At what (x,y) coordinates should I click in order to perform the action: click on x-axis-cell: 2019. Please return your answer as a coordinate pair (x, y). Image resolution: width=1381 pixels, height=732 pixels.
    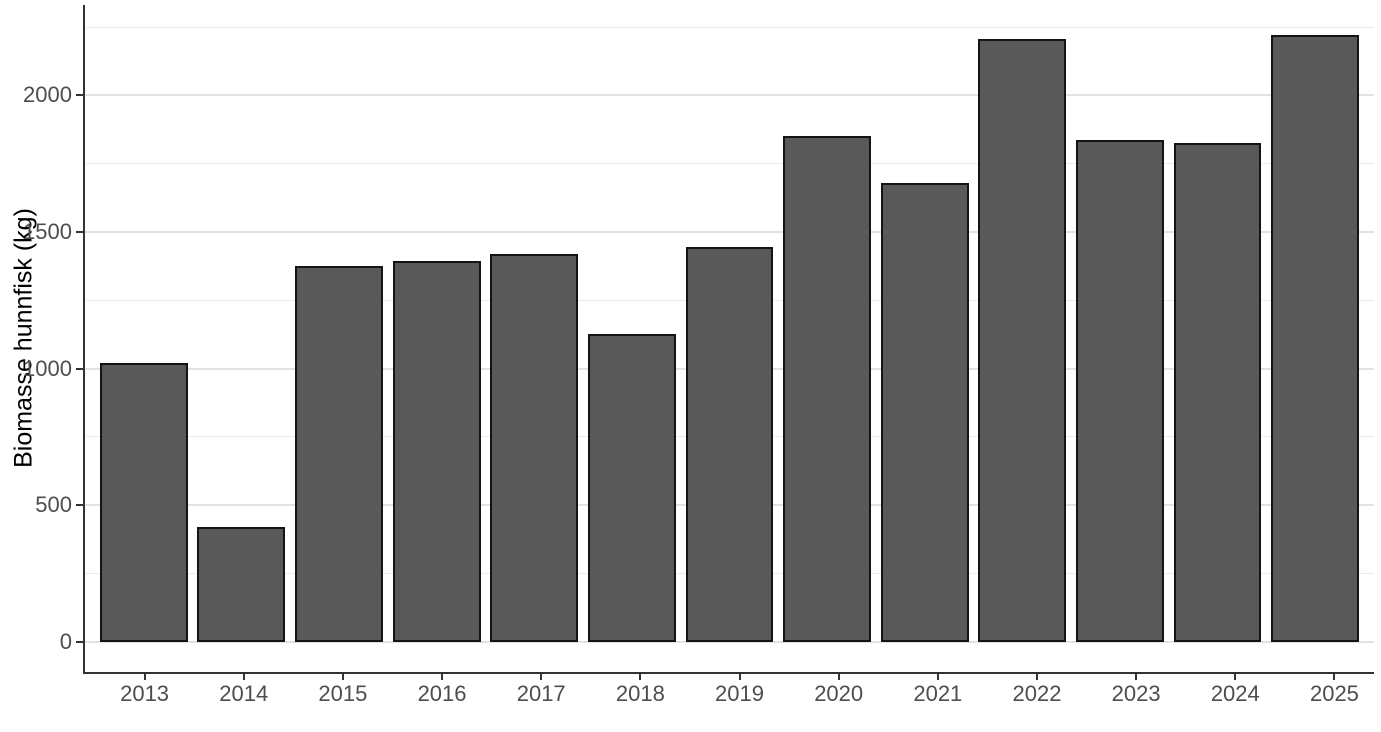
    Looking at the image, I should click on (739, 690).